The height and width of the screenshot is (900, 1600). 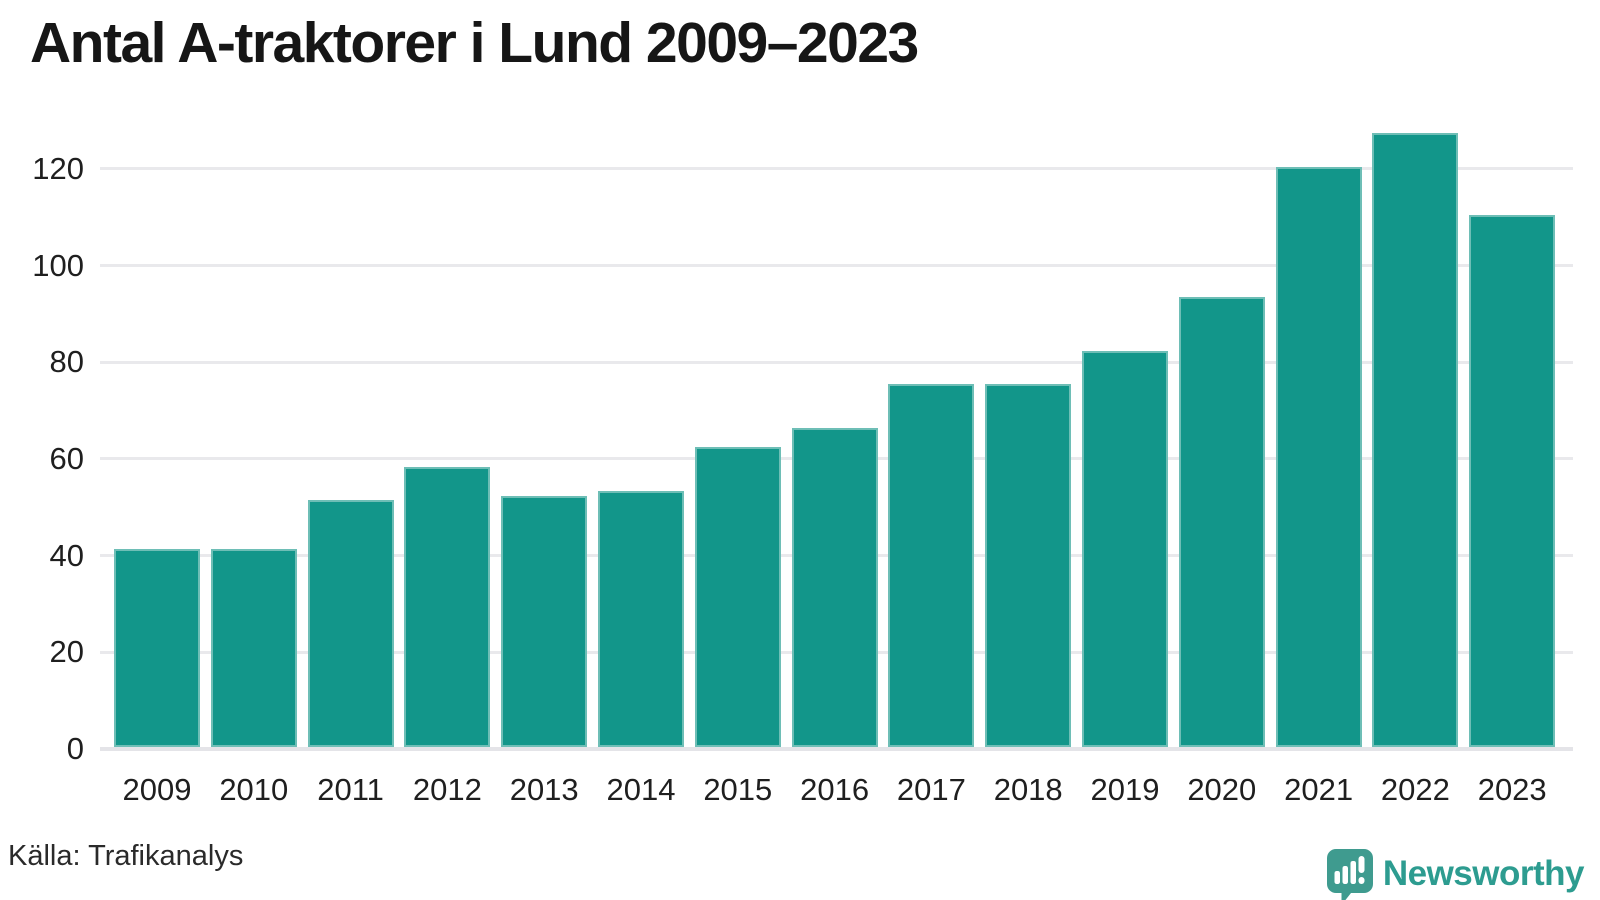 What do you see at coordinates (1512, 789) in the screenshot?
I see `x-tick-label-2023: 2023` at bounding box center [1512, 789].